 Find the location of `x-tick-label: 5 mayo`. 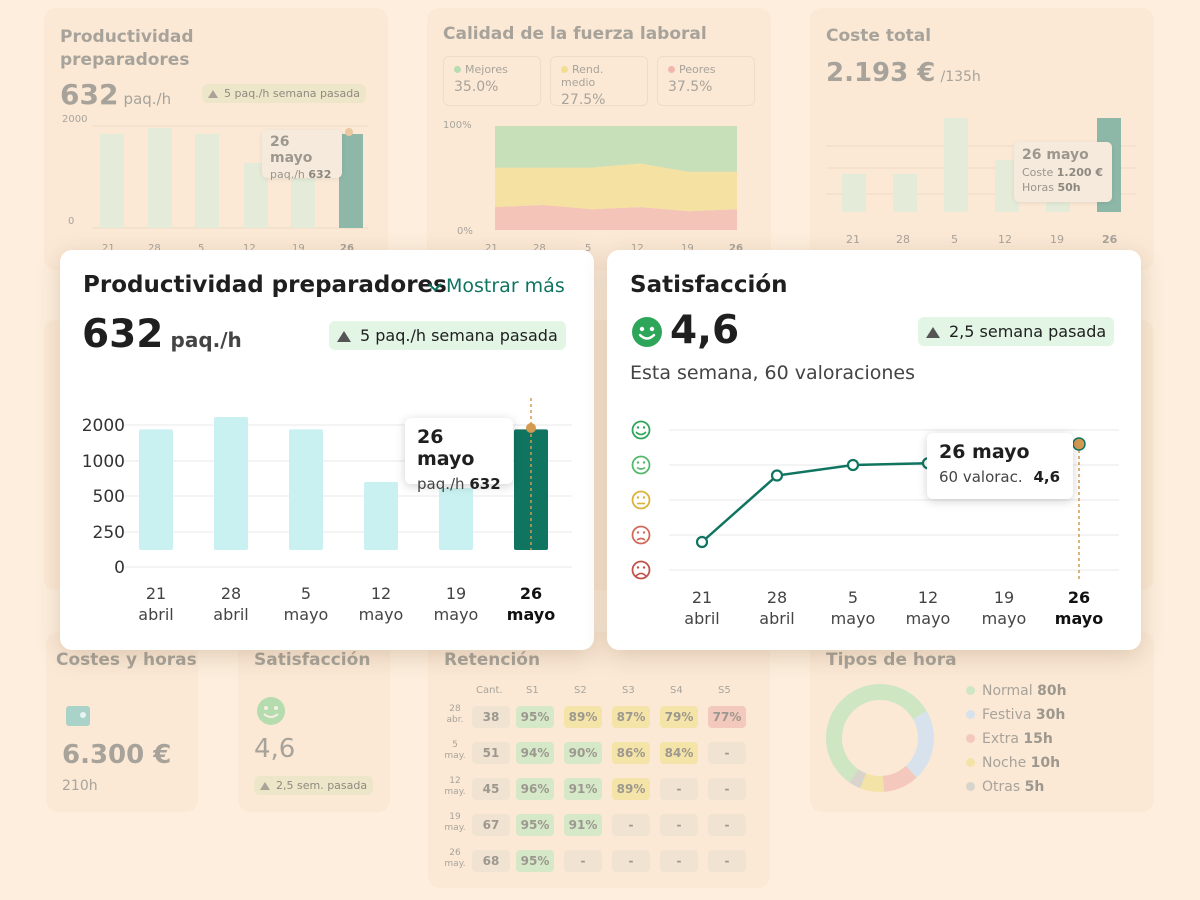

x-tick-label: 5 mayo is located at coordinates (853, 608).